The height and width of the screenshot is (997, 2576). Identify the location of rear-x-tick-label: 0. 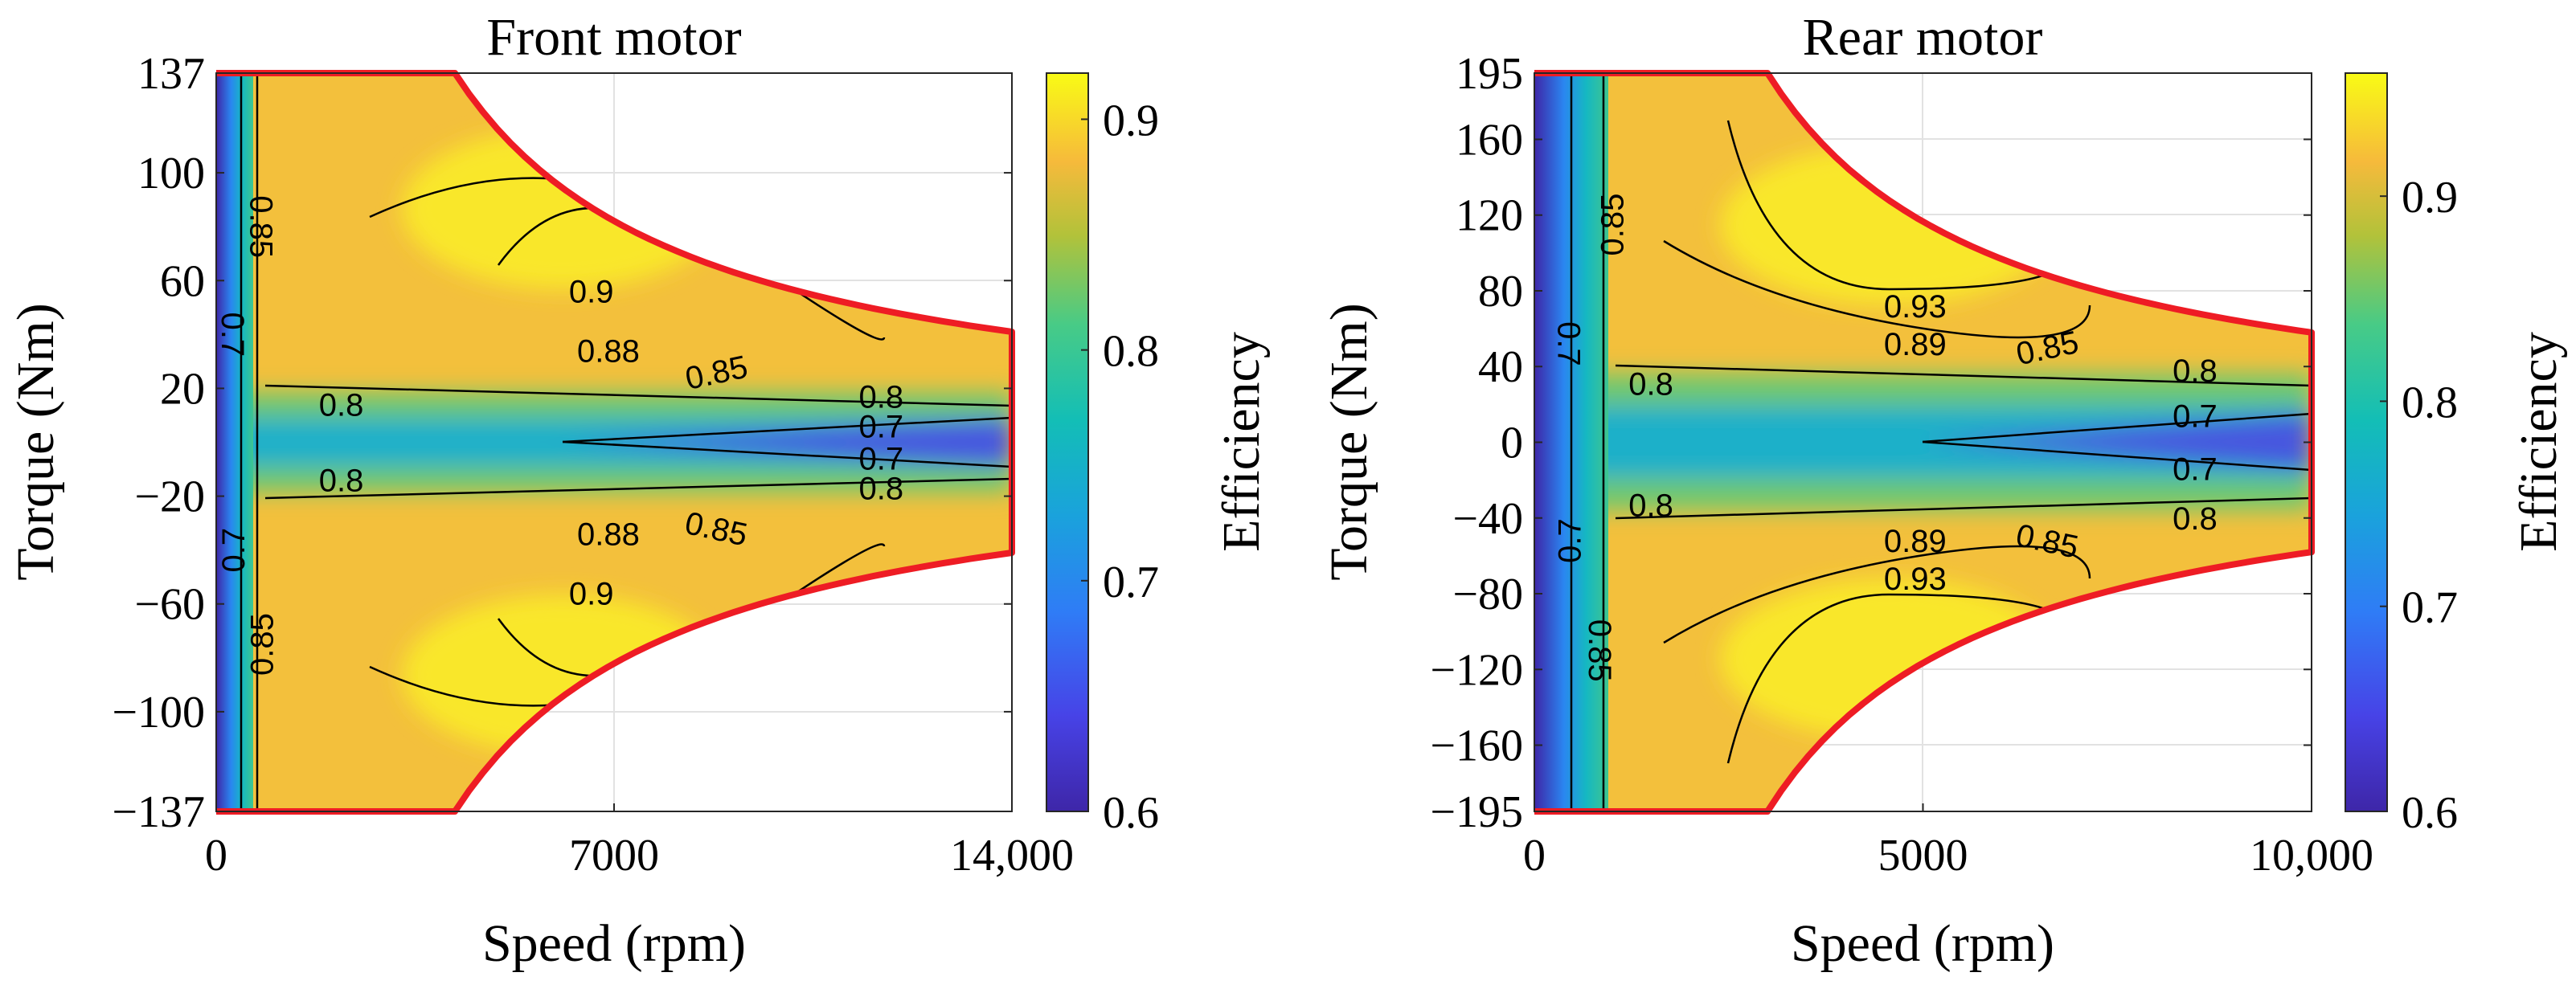
(1534, 856).